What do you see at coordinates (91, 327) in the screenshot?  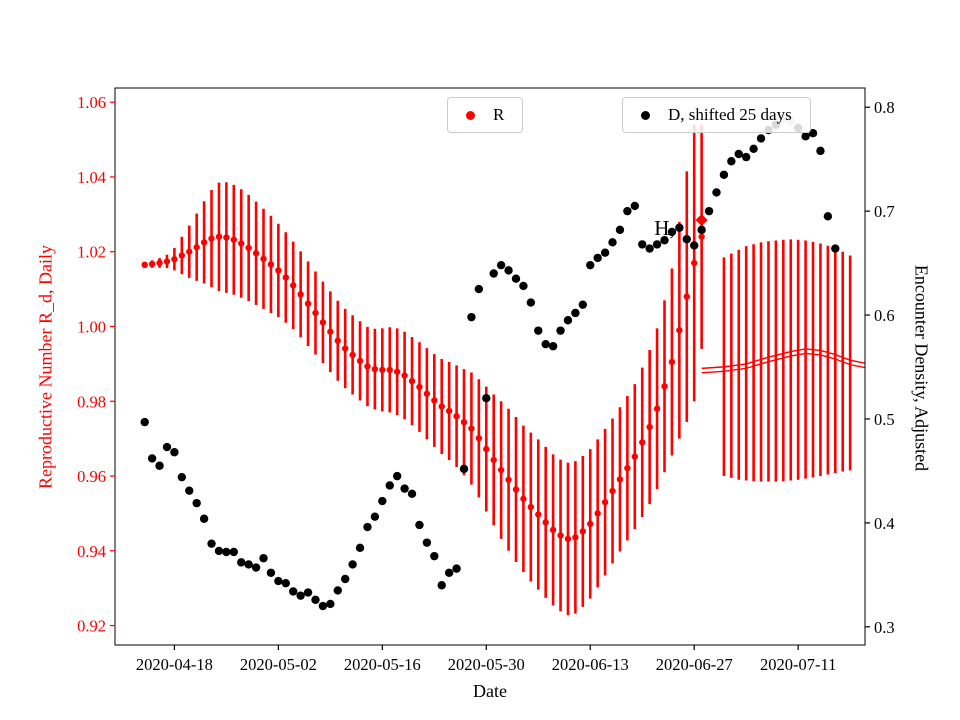 I see `svg-text: 1.00` at bounding box center [91, 327].